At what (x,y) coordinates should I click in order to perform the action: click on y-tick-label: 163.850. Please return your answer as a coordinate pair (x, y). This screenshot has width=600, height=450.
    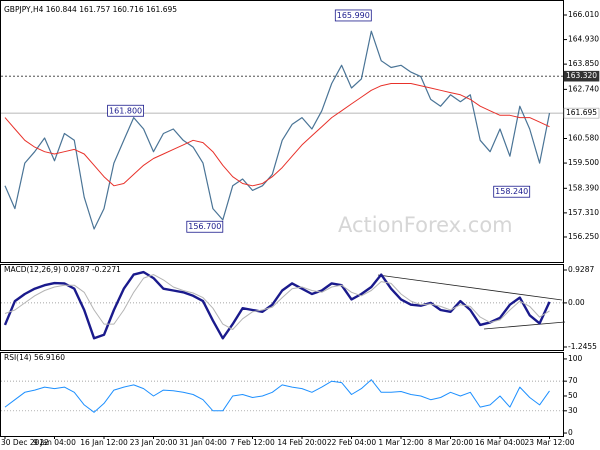
    Looking at the image, I should click on (583, 63).